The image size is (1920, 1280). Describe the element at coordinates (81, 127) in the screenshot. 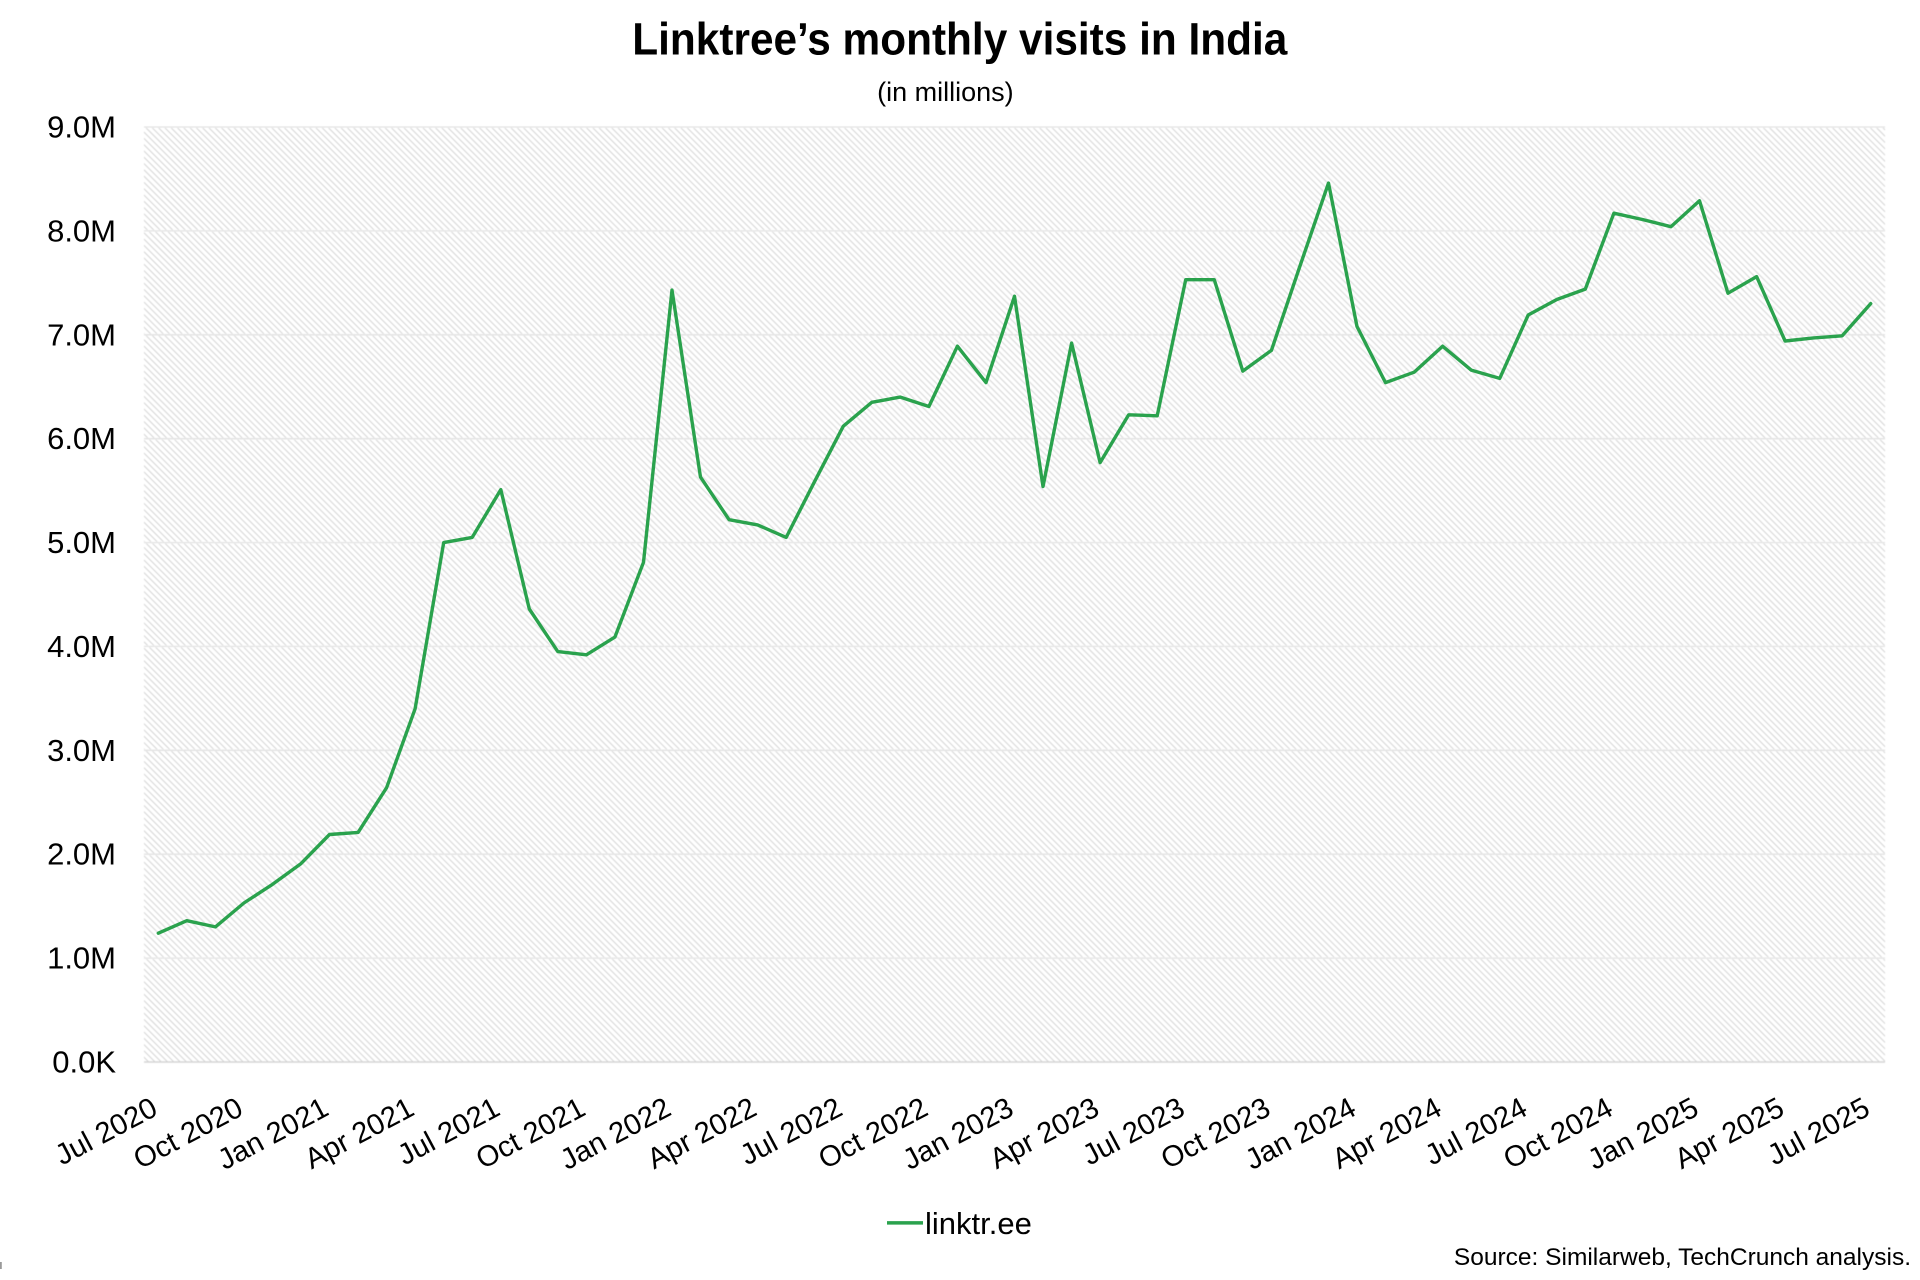

I see `svg-text: 9.0M` at that location.